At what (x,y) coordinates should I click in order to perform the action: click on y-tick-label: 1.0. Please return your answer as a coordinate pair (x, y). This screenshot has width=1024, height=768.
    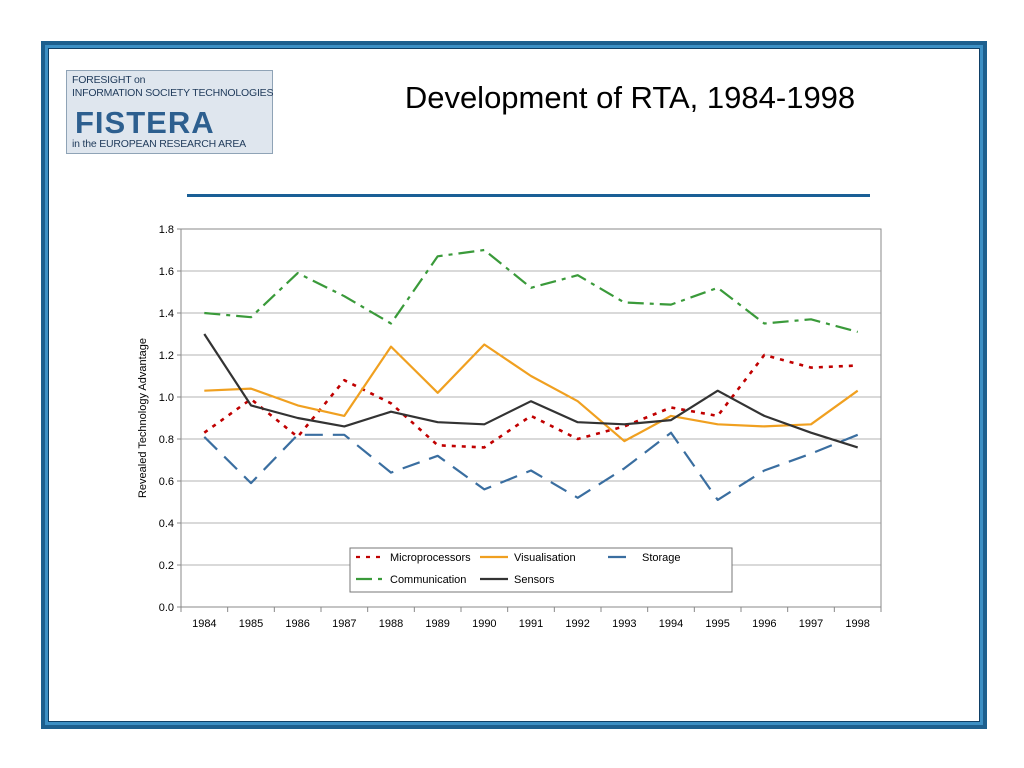
    Looking at the image, I should click on (166, 398).